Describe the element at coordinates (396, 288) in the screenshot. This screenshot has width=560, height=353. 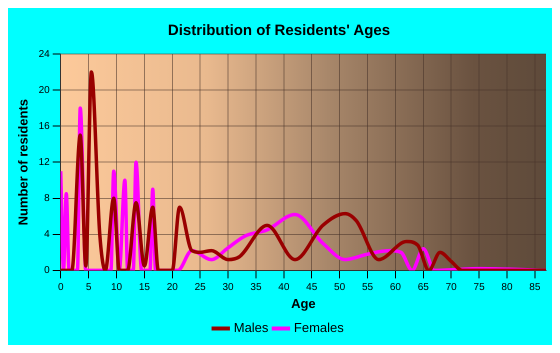
I see `x-tick-label: 60` at that location.